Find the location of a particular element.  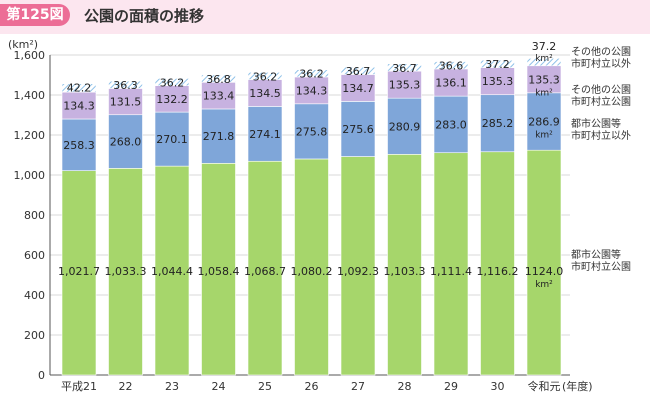

y-tick-label: 200 is located at coordinates (34, 335).